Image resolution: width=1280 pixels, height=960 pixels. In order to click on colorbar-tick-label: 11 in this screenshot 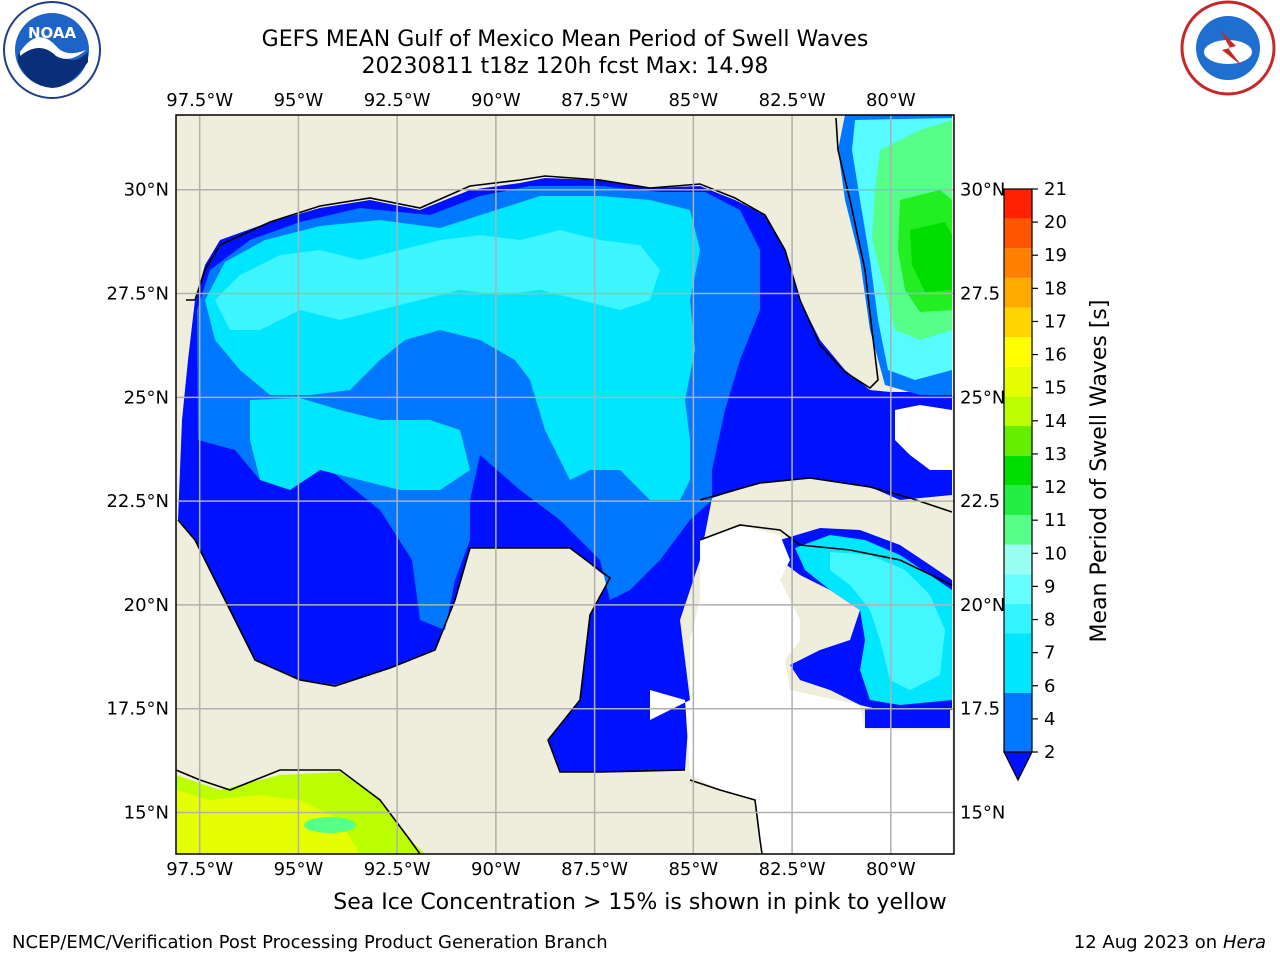, I will do `click(1055, 520)`.